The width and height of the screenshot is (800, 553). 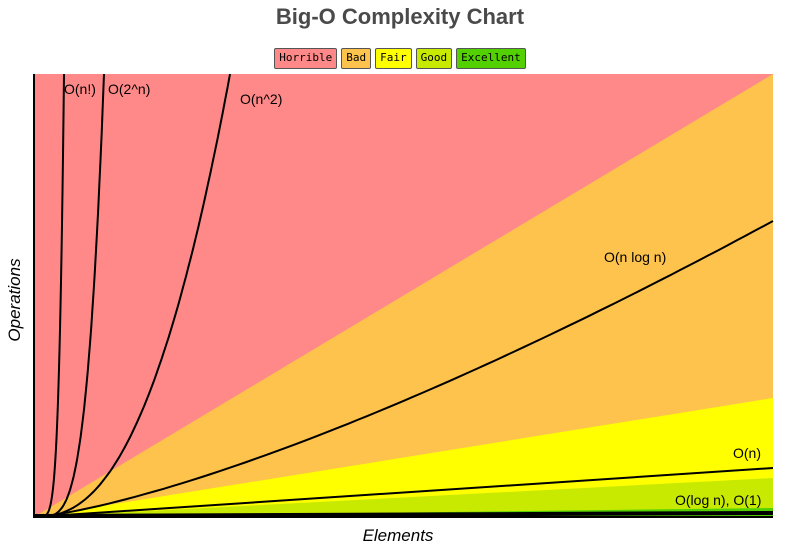 I want to click on legend-item-horrible: Horrible, so click(x=306, y=58).